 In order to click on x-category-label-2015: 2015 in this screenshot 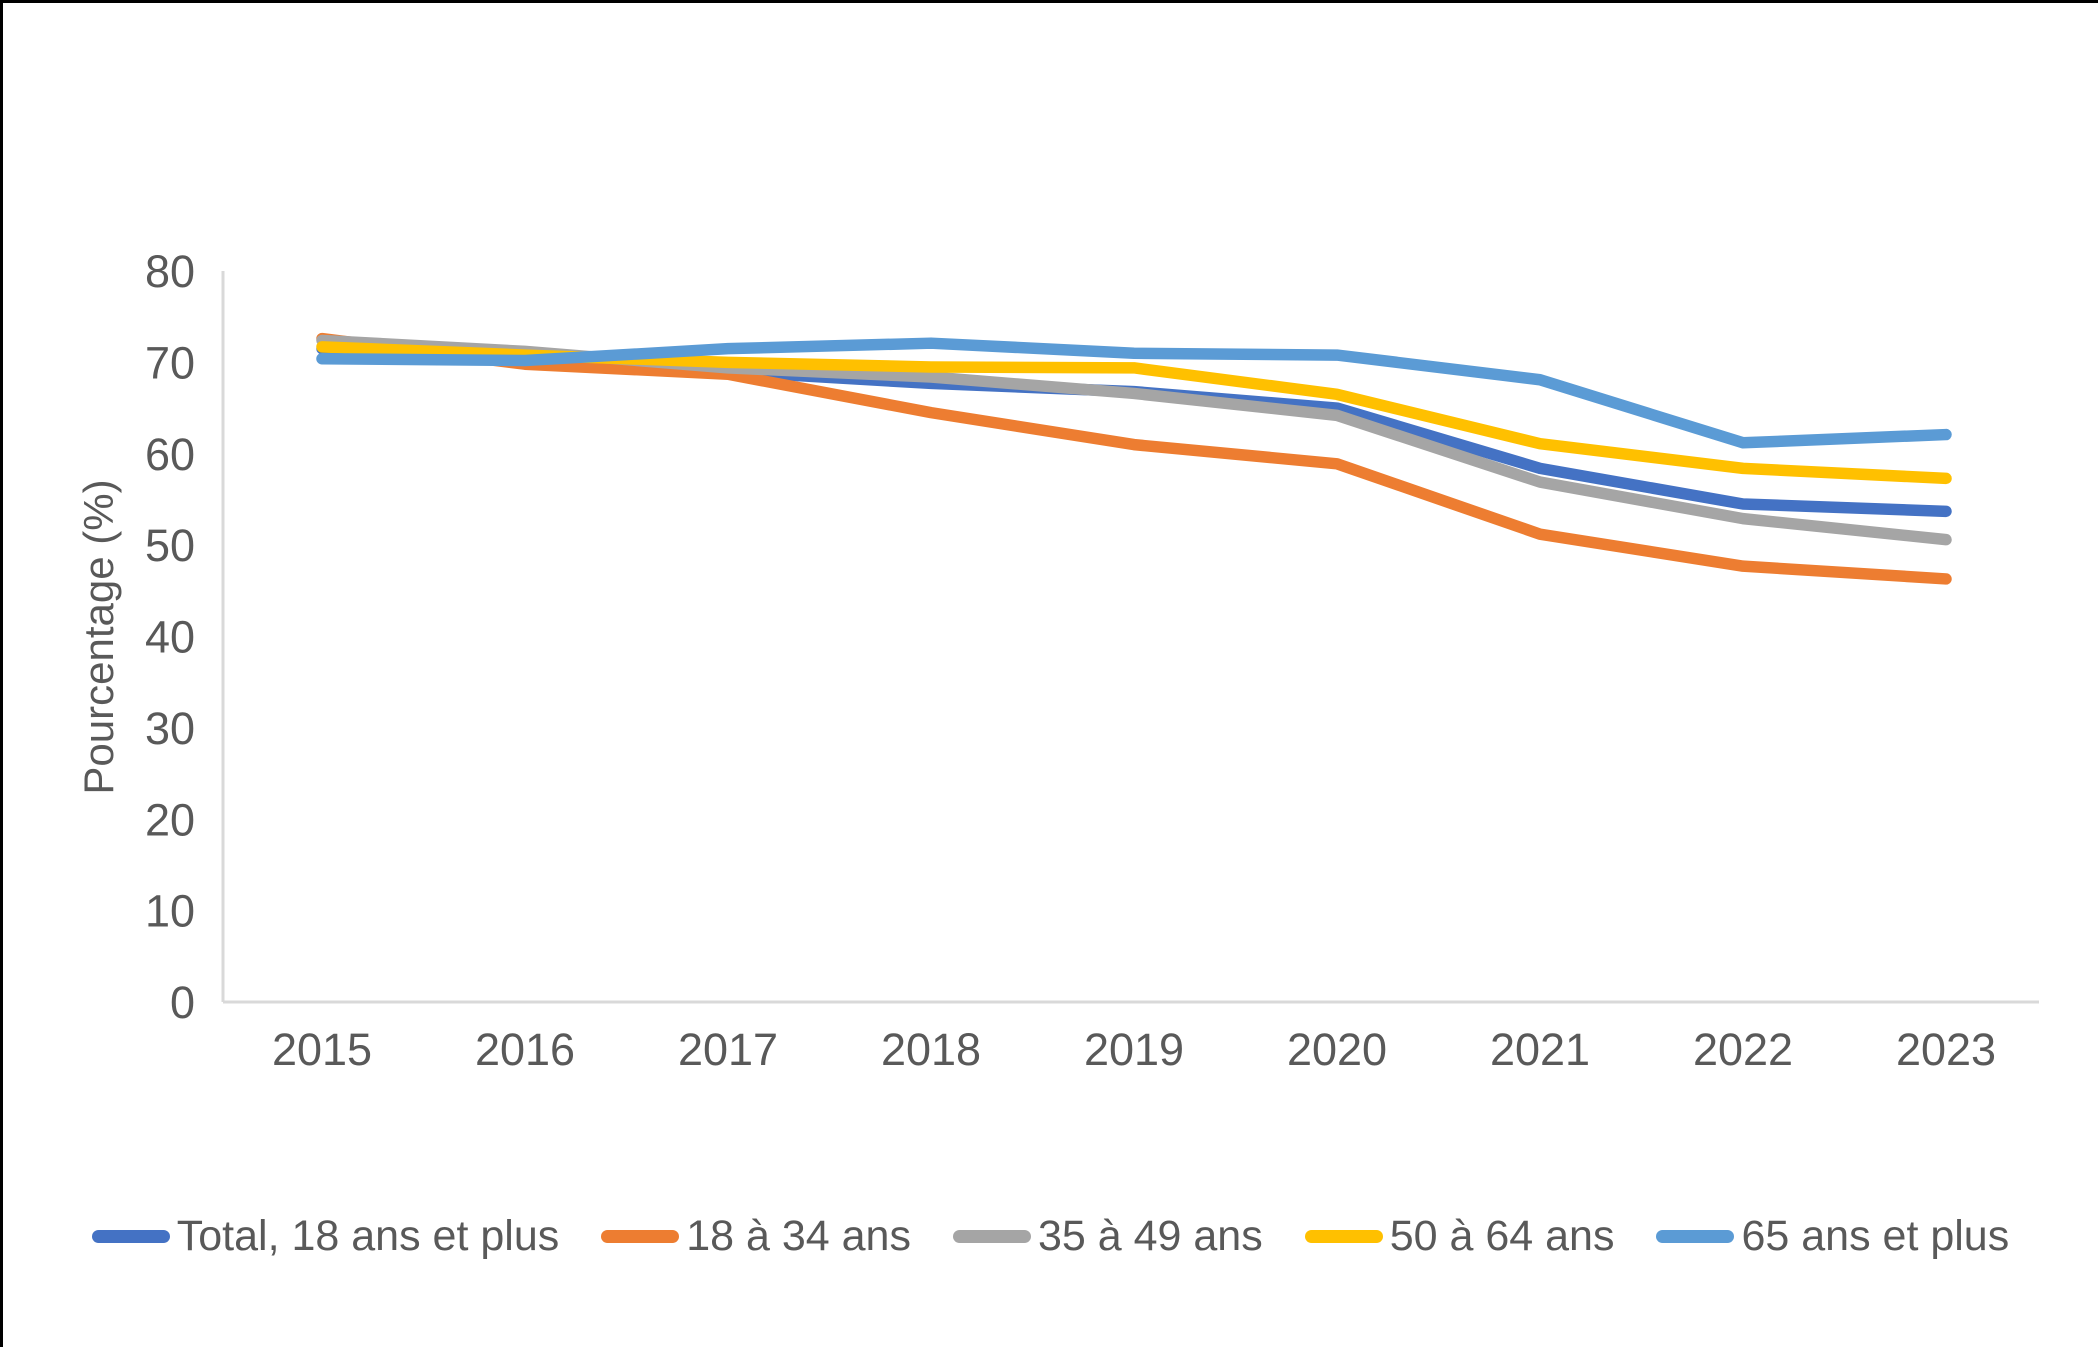, I will do `click(322, 1049)`.